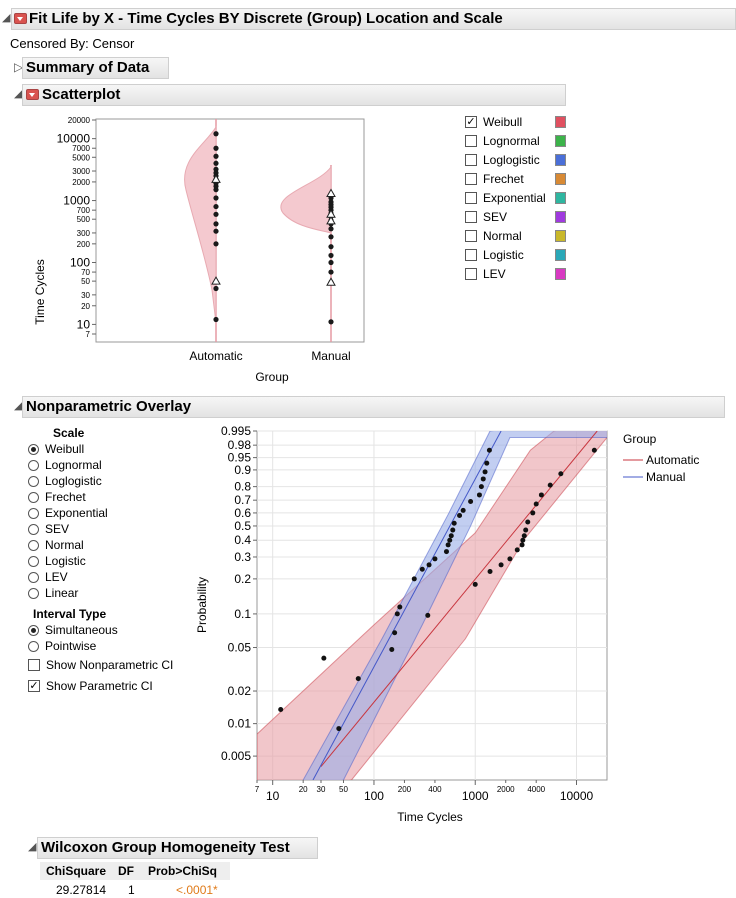  I want to click on scale-radio-normal, so click(33, 545).